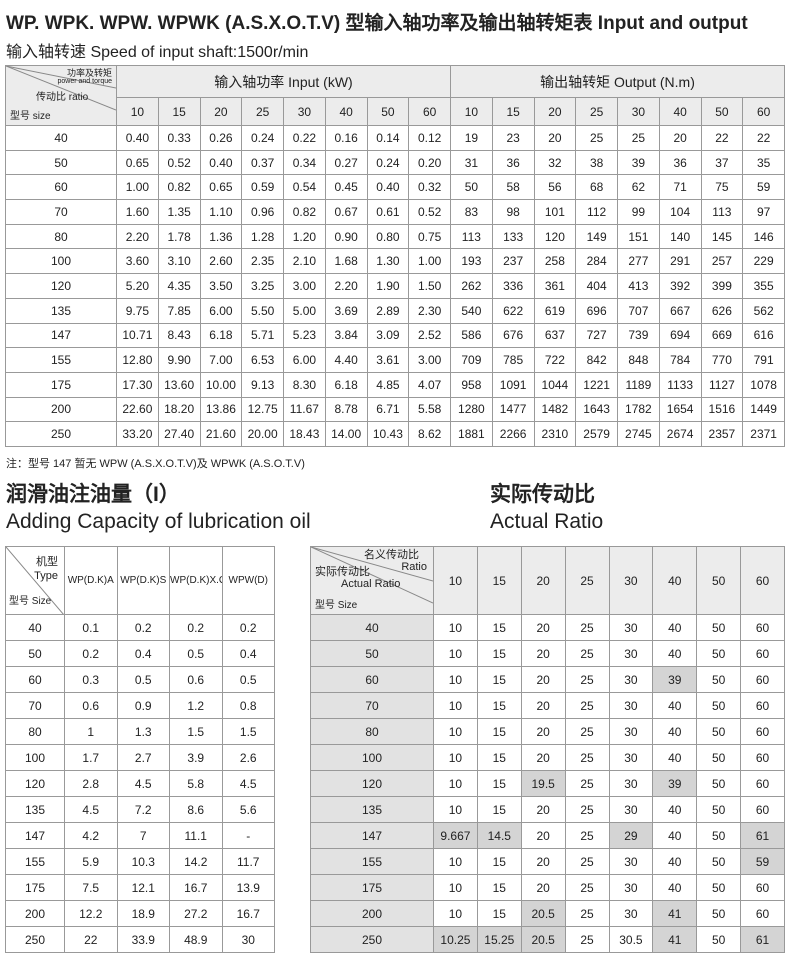 The image size is (790, 967). I want to click on ratio-cell: 40, so click(675, 835).